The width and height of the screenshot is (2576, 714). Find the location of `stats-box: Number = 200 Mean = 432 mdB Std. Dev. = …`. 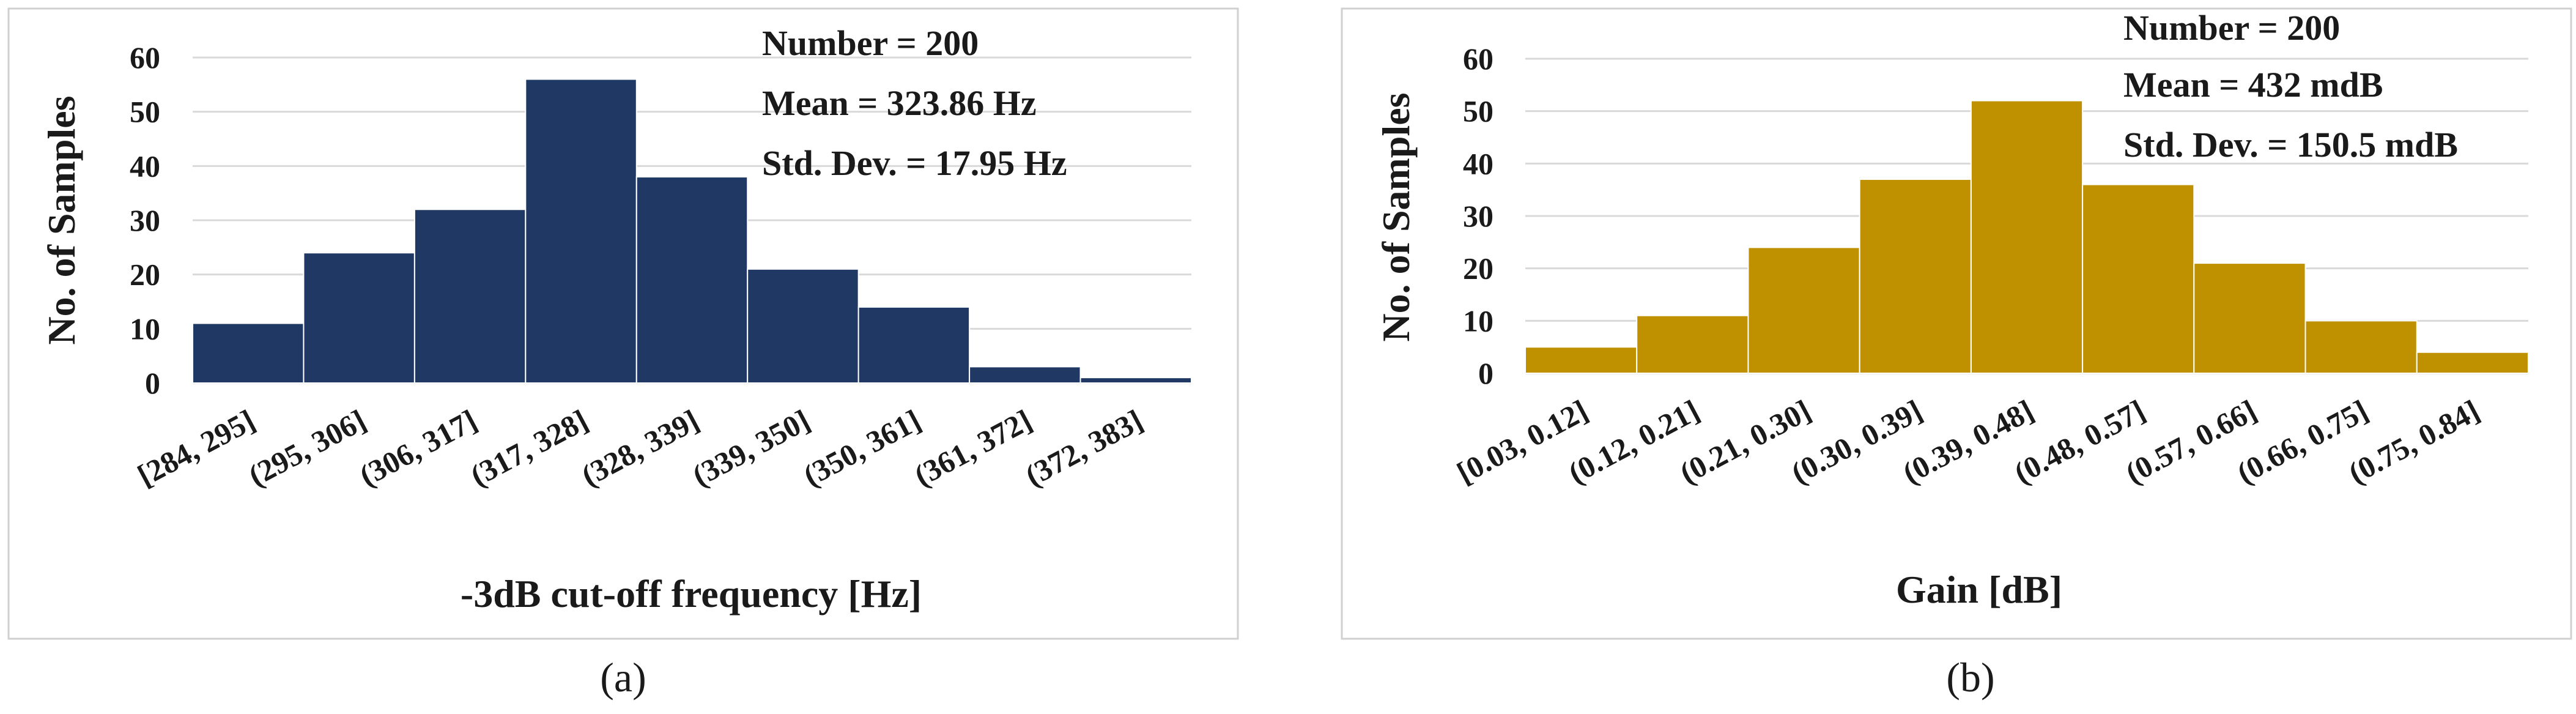

stats-box: Number = 200 Mean = 432 mdB Std. Dev. = … is located at coordinates (2290, 86).